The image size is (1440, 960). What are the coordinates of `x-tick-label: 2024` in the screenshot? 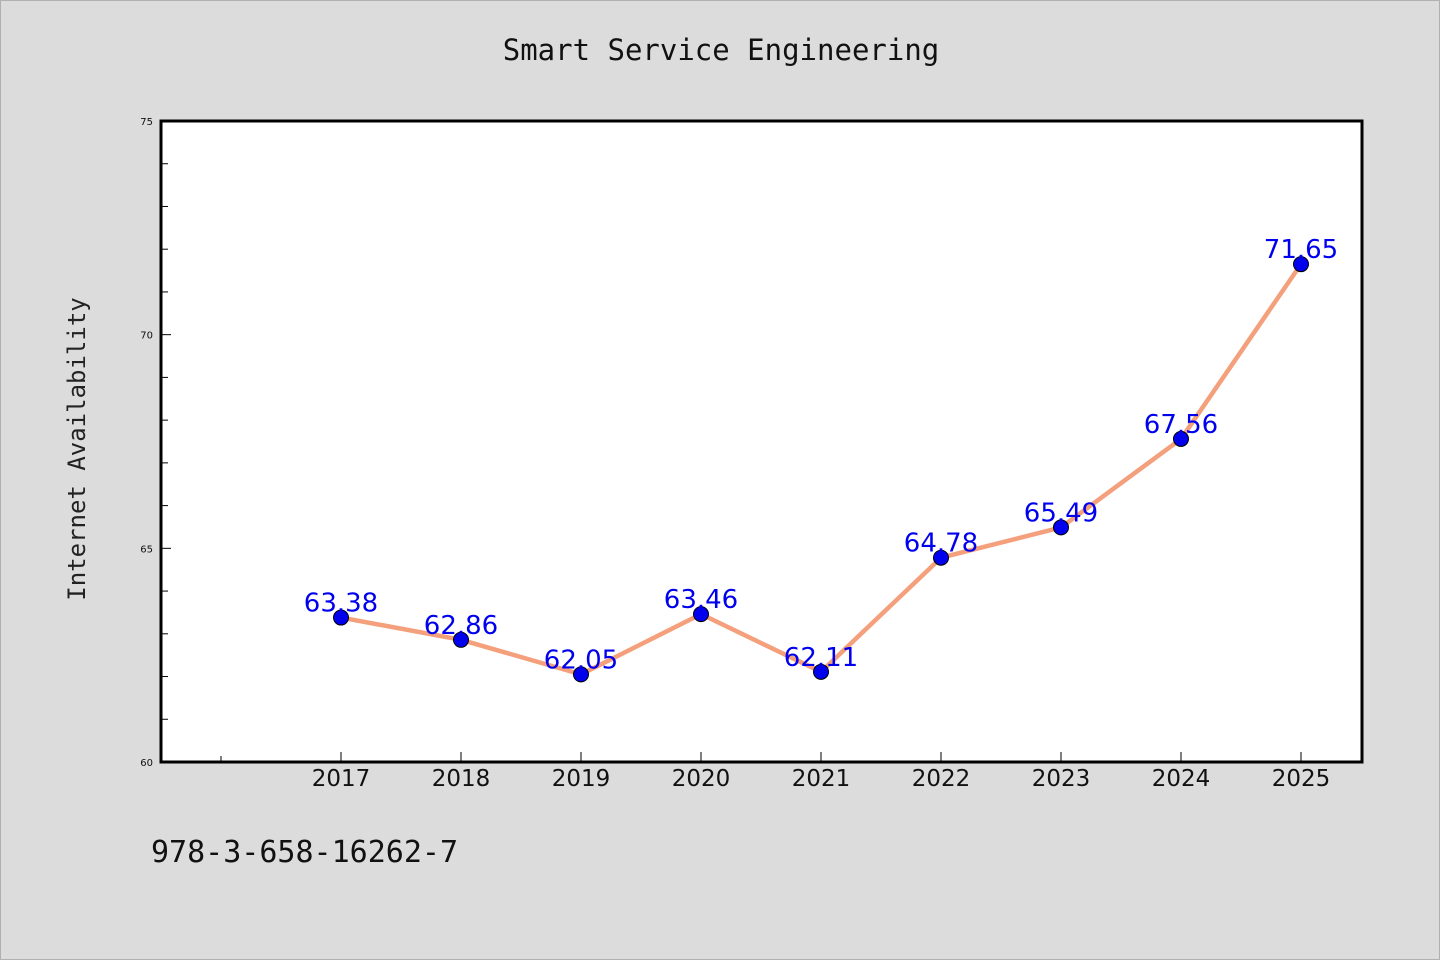 It's located at (1181, 779).